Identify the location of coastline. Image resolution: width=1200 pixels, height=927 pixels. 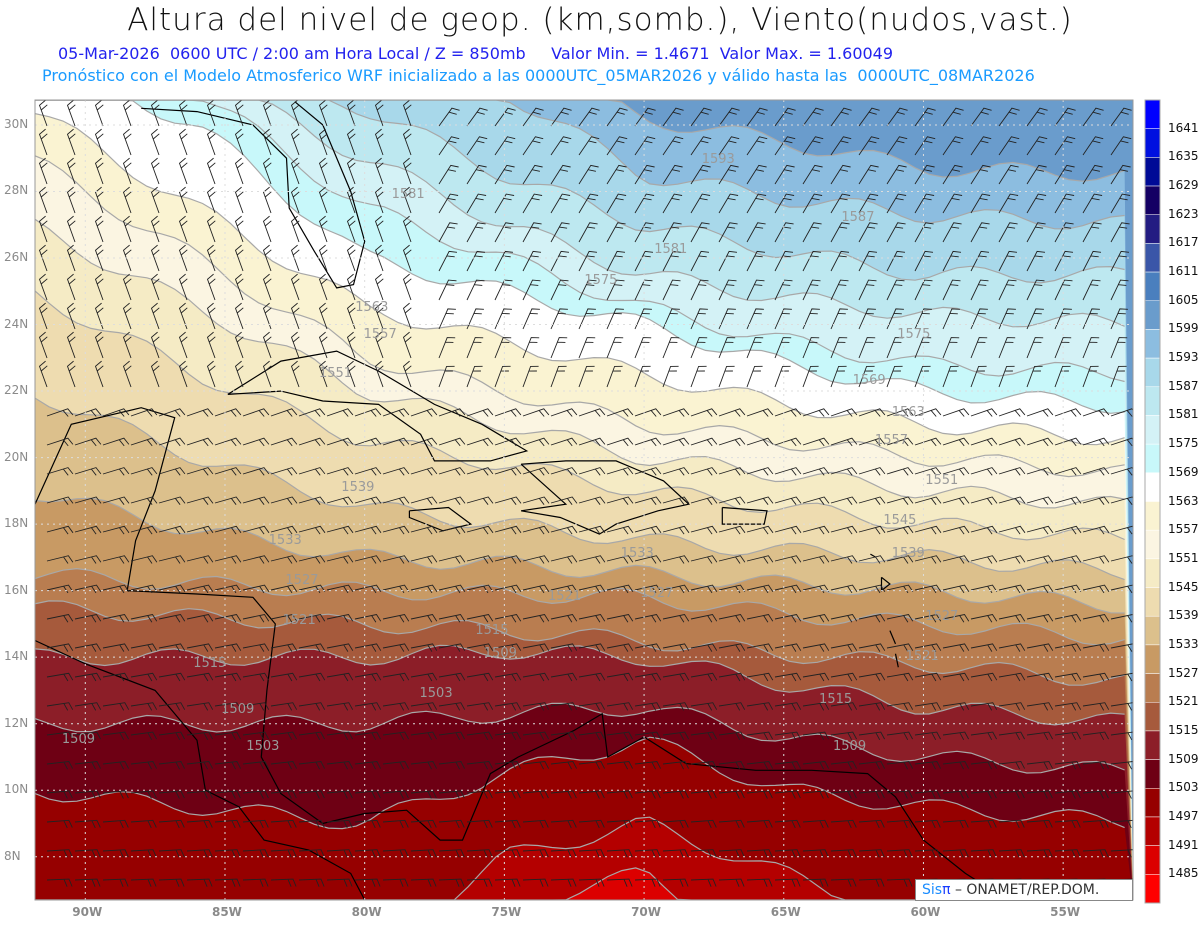
(605, 497).